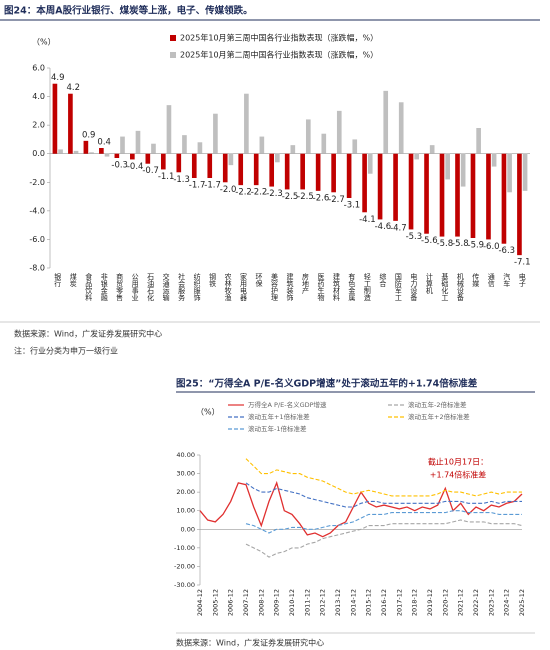  Describe the element at coordinates (166, 177) in the screenshot. I see `data-label: -1.1` at that location.